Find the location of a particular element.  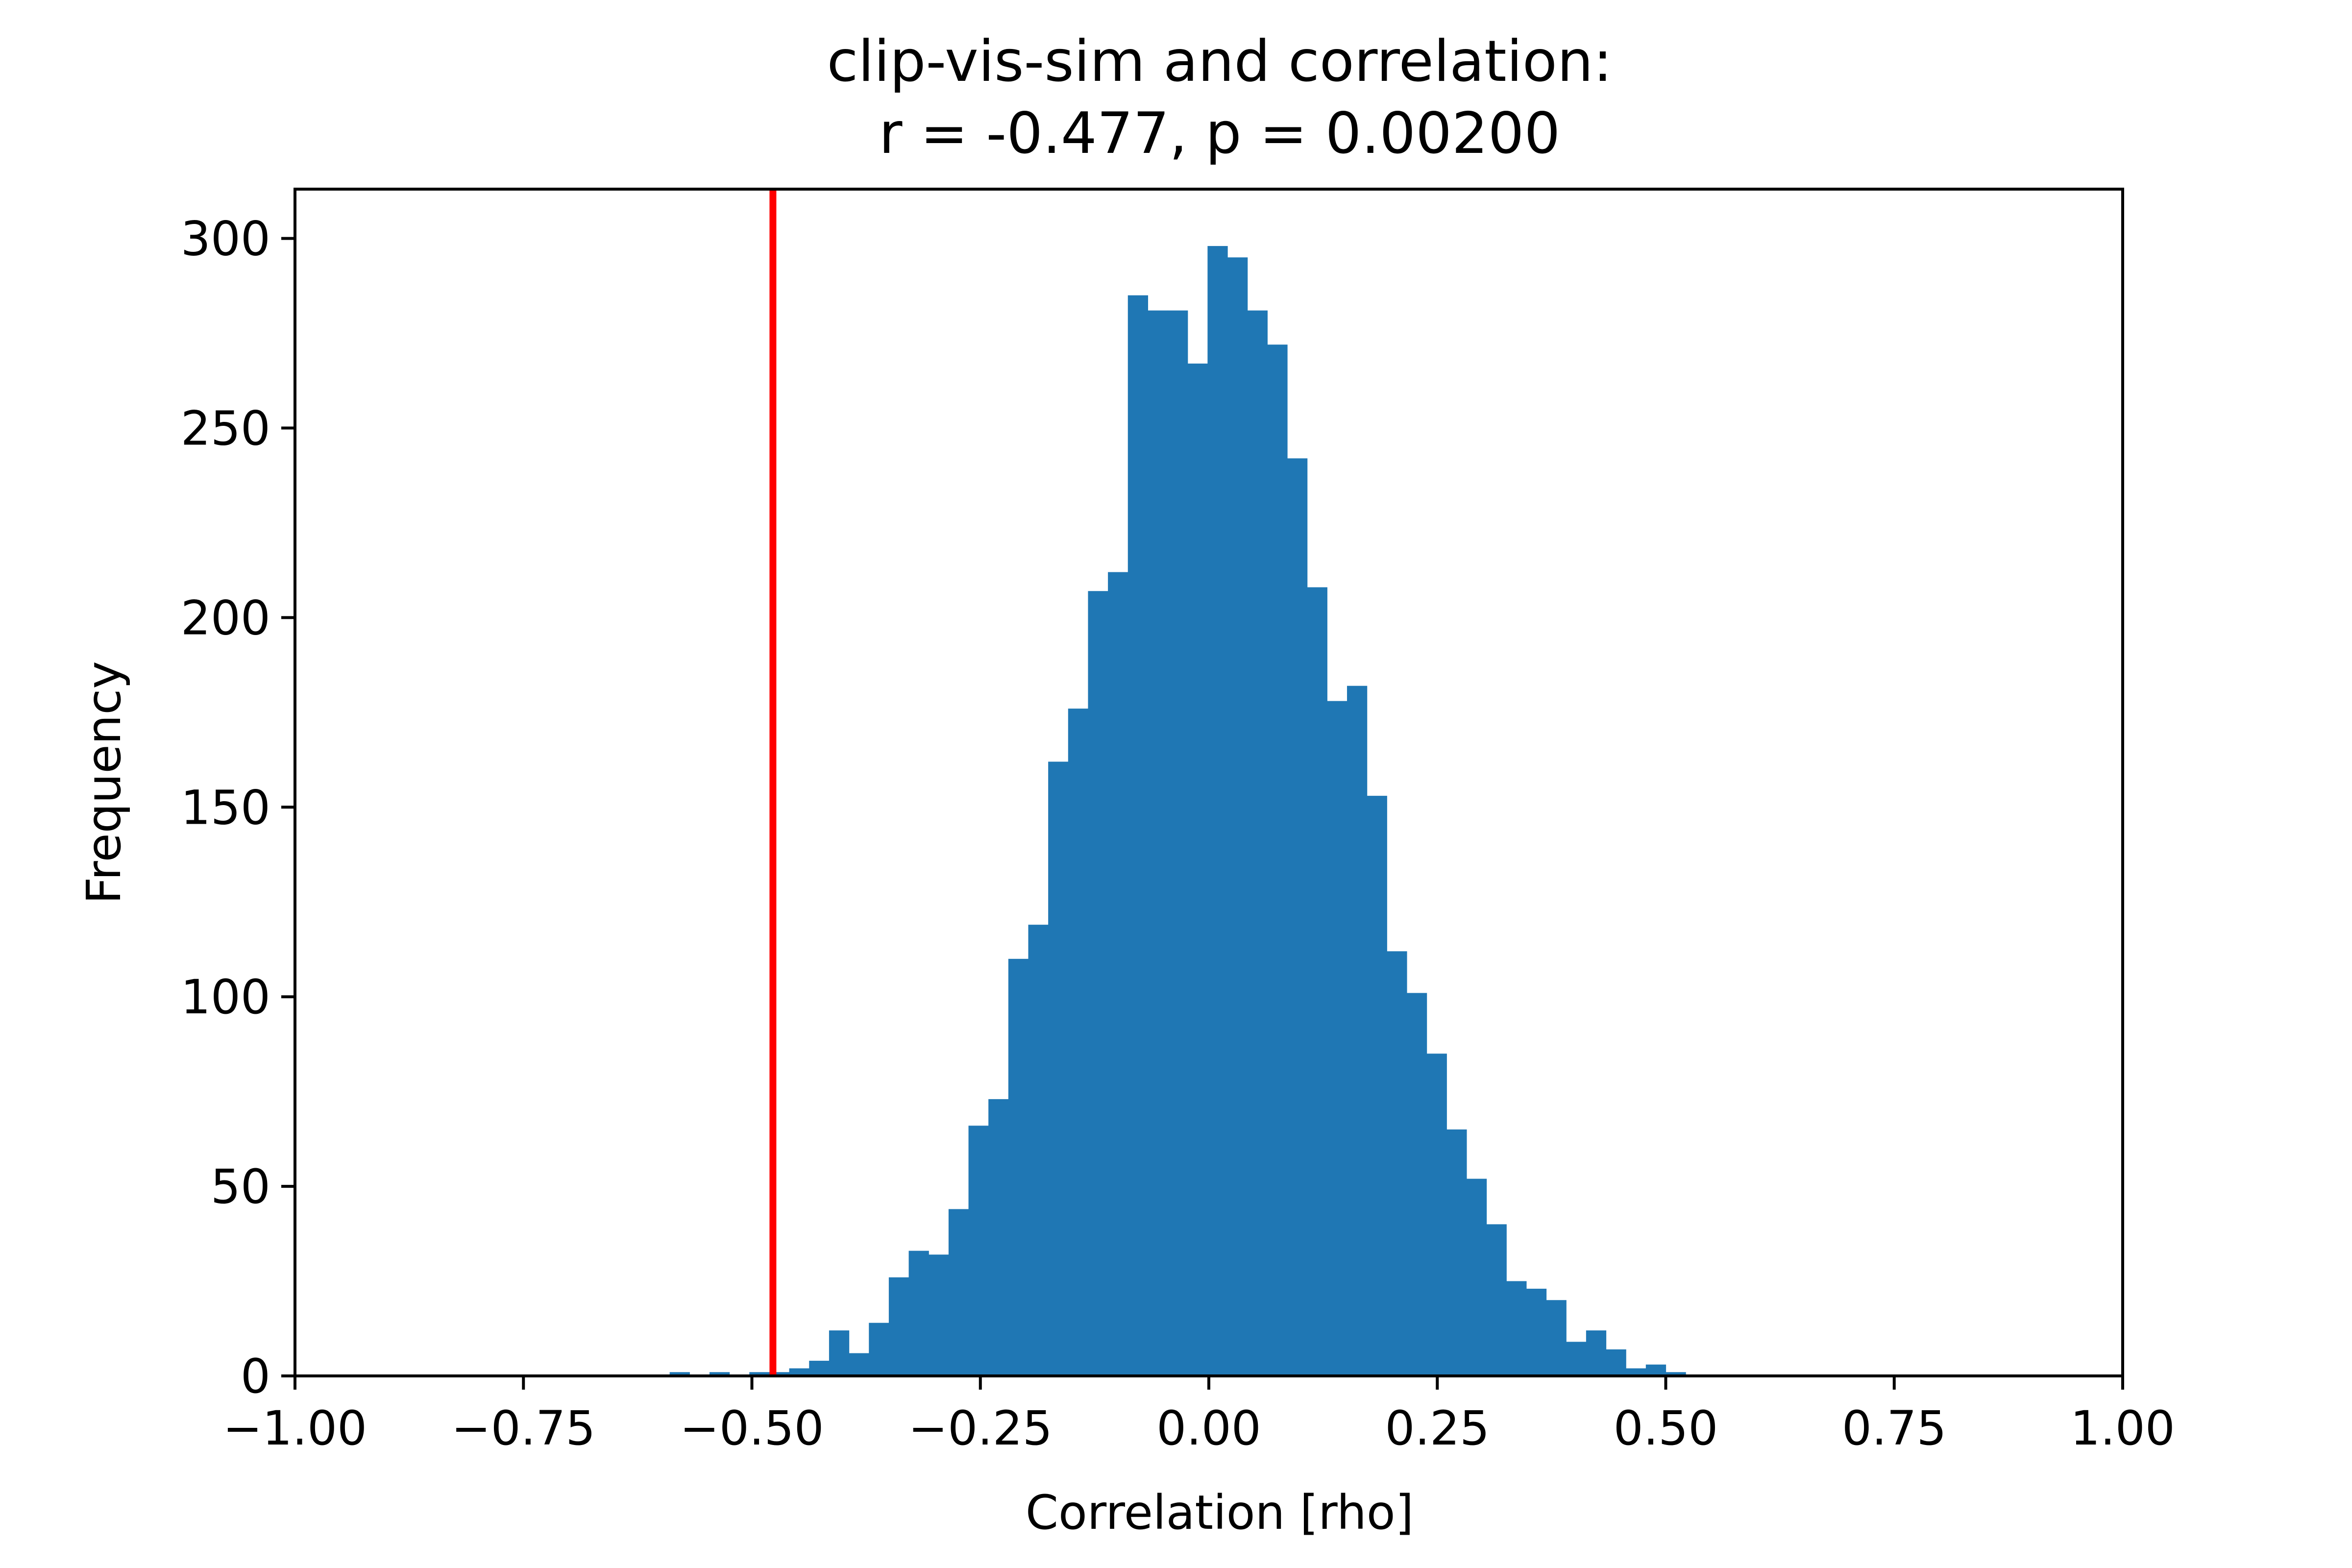

x-tick-label: −0.75 is located at coordinates (523, 1428).